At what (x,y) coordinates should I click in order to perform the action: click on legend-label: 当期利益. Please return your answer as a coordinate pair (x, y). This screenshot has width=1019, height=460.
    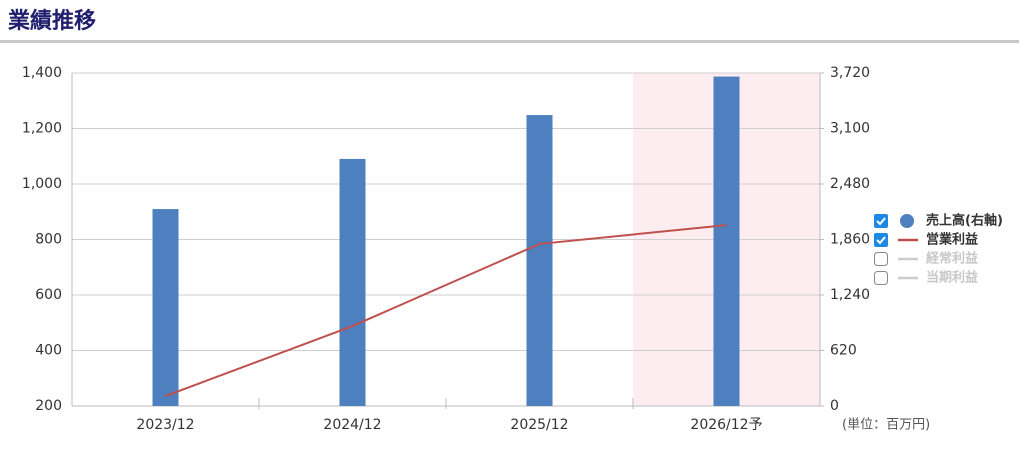
    Looking at the image, I should click on (952, 278).